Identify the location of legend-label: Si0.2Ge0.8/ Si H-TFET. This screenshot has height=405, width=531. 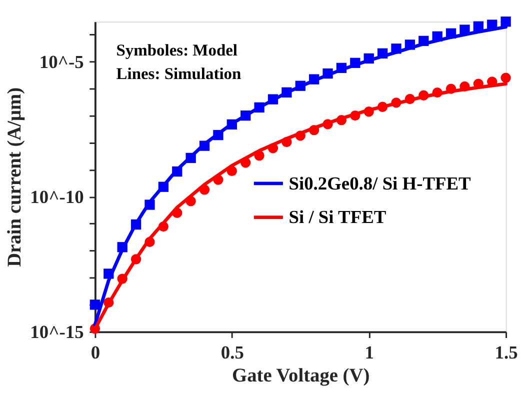
(379, 183).